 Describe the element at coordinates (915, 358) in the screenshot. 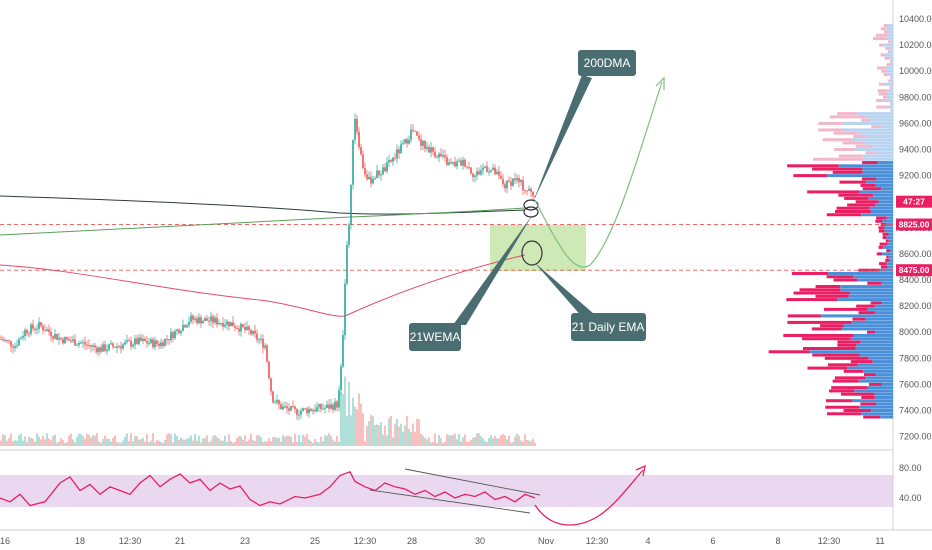

I see `price-tick-label: 7800.00` at that location.